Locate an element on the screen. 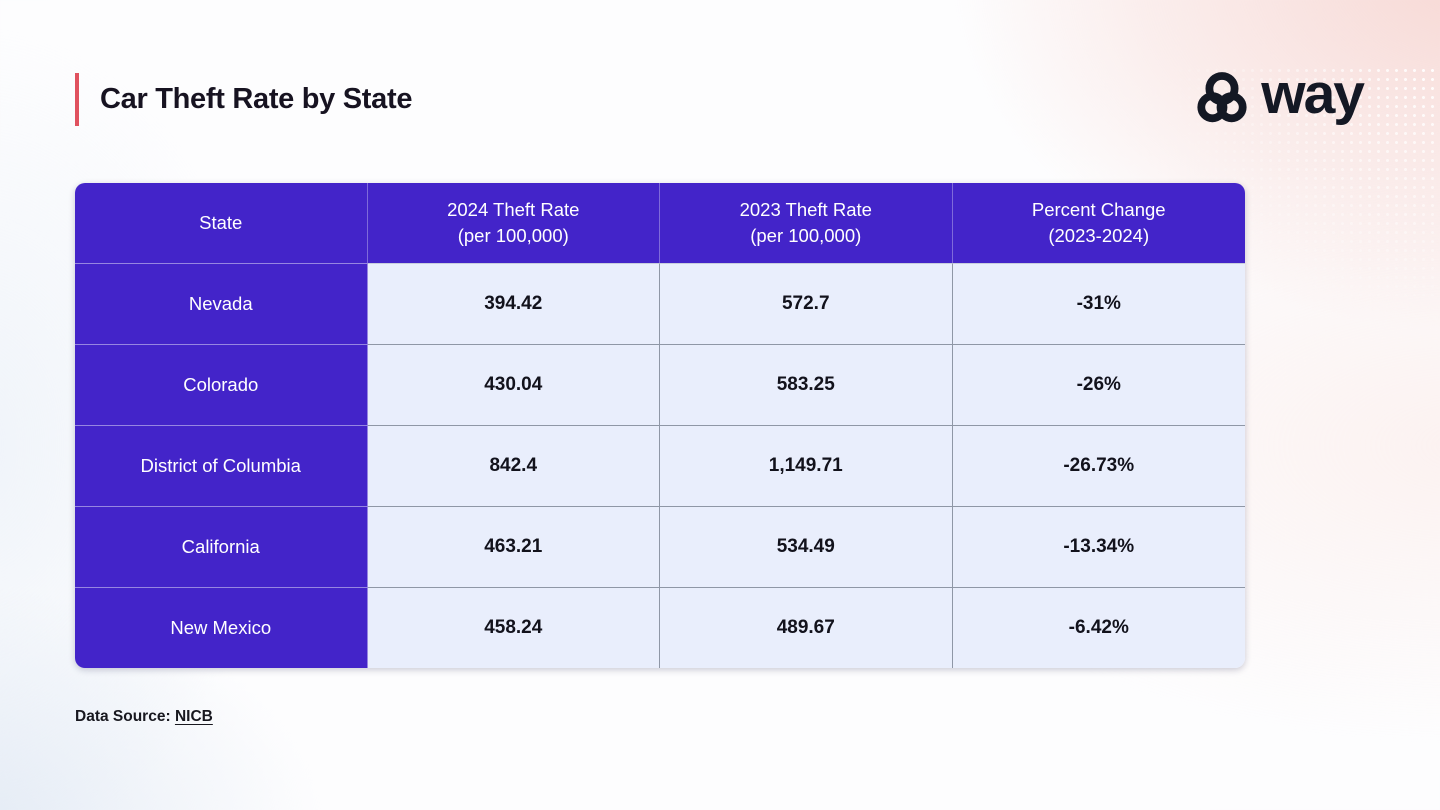  percent-change-cell: -13.34% is located at coordinates (1098, 546).